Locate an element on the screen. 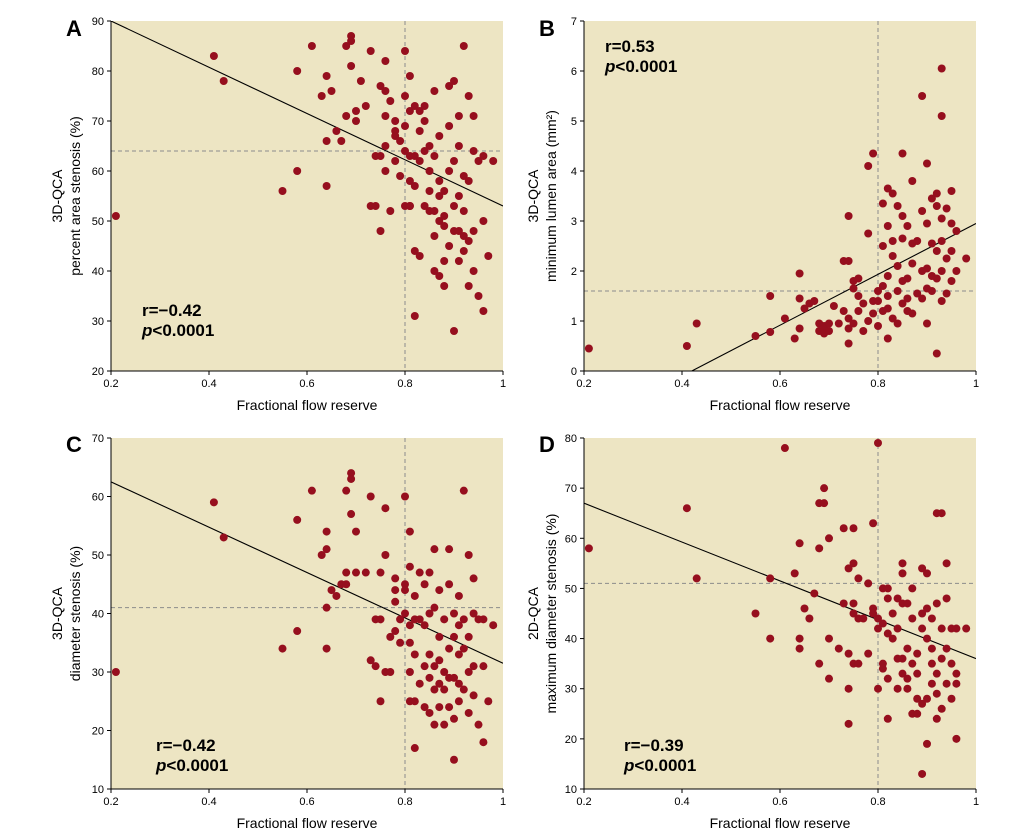 This screenshot has height=830, width=1033. panel-letter: C is located at coordinates (74, 444).